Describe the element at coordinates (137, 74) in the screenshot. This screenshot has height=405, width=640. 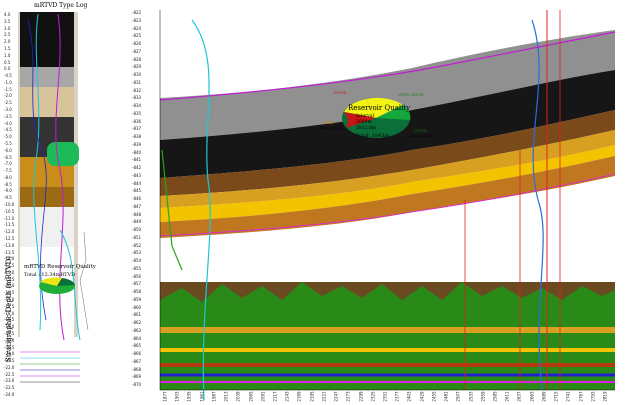
I see `y-tick-label: -830` at that location.